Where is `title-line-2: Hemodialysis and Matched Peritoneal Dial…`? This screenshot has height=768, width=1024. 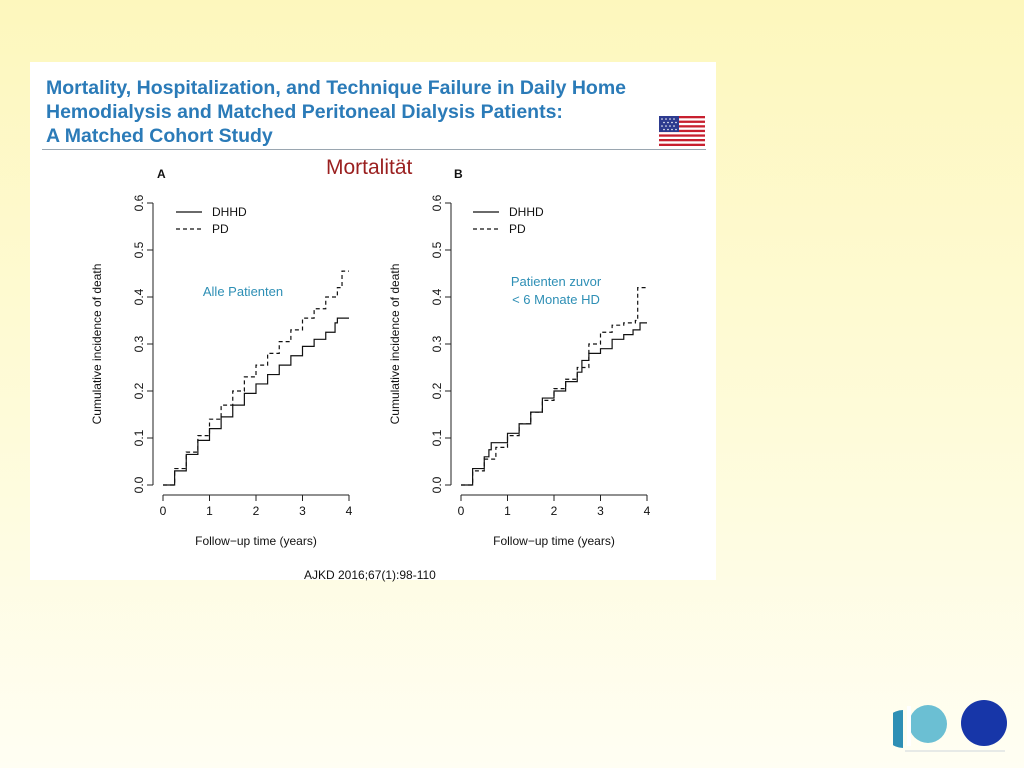 title-line-2: Hemodialysis and Matched Peritoneal Dial… is located at coordinates (304, 112).